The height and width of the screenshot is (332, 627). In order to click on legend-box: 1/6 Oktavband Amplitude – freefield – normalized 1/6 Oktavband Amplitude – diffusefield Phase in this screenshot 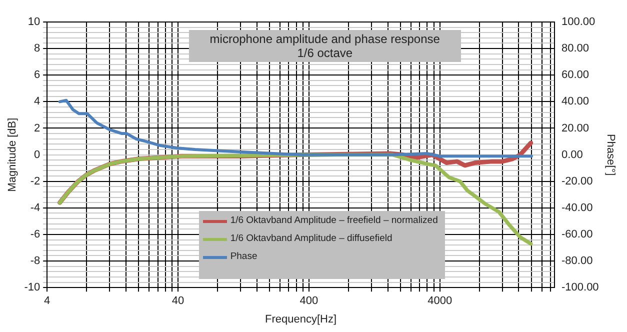, I will do `click(322, 244)`.